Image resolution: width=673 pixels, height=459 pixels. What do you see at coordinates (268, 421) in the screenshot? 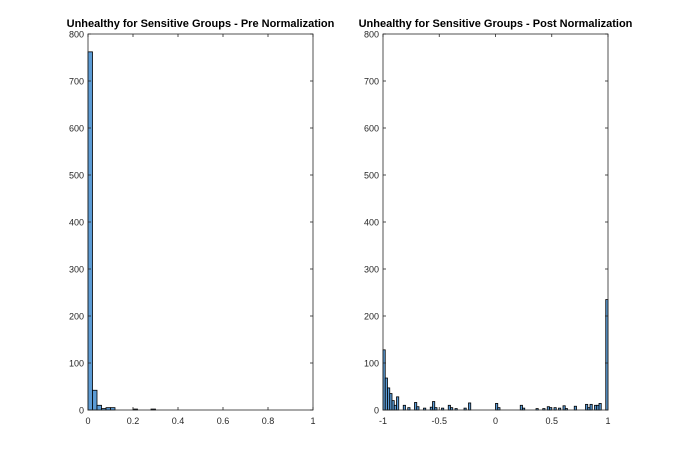
I see `x-tick-label: 0.8` at bounding box center [268, 421].